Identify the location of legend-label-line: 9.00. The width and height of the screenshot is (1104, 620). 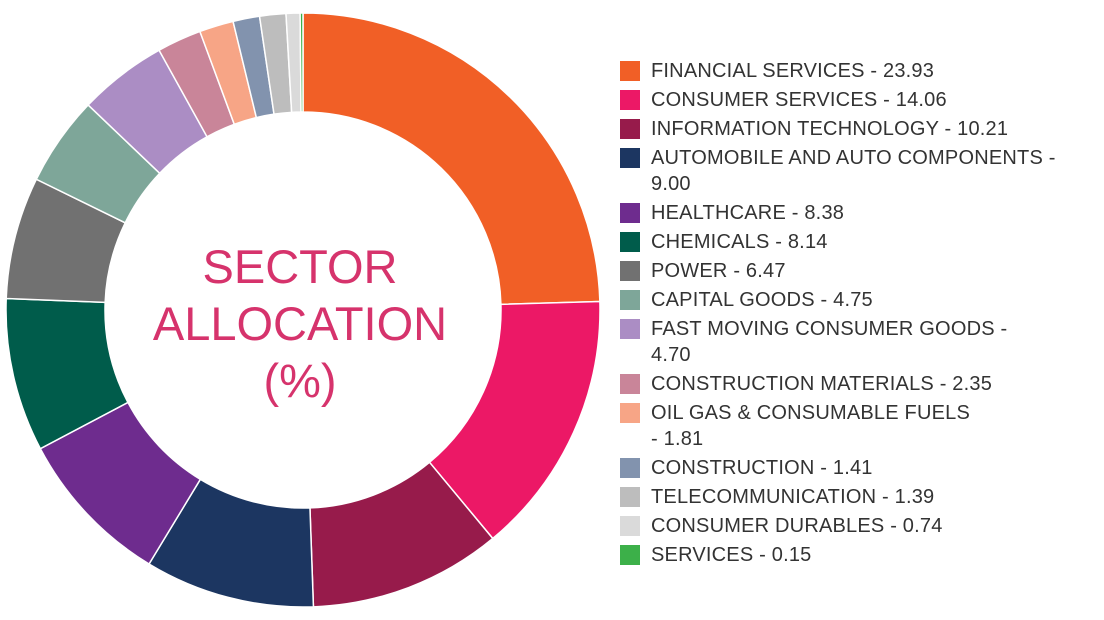
(671, 184).